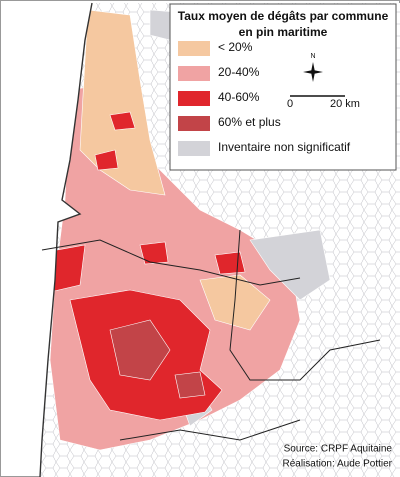 The width and height of the screenshot is (400, 477). What do you see at coordinates (312, 56) in the screenshot?
I see `north-label: N` at bounding box center [312, 56].